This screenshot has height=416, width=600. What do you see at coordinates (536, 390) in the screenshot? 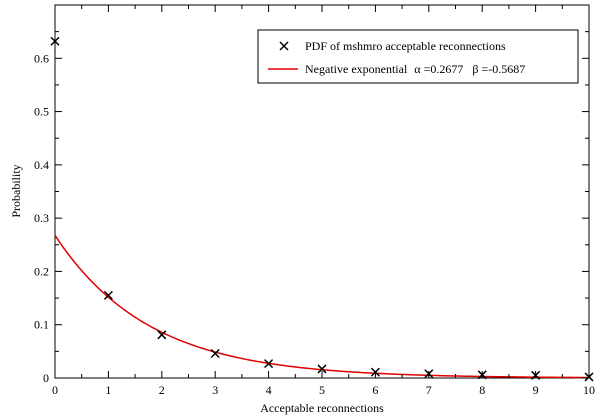
I see `x-tick-label: 9` at bounding box center [536, 390].